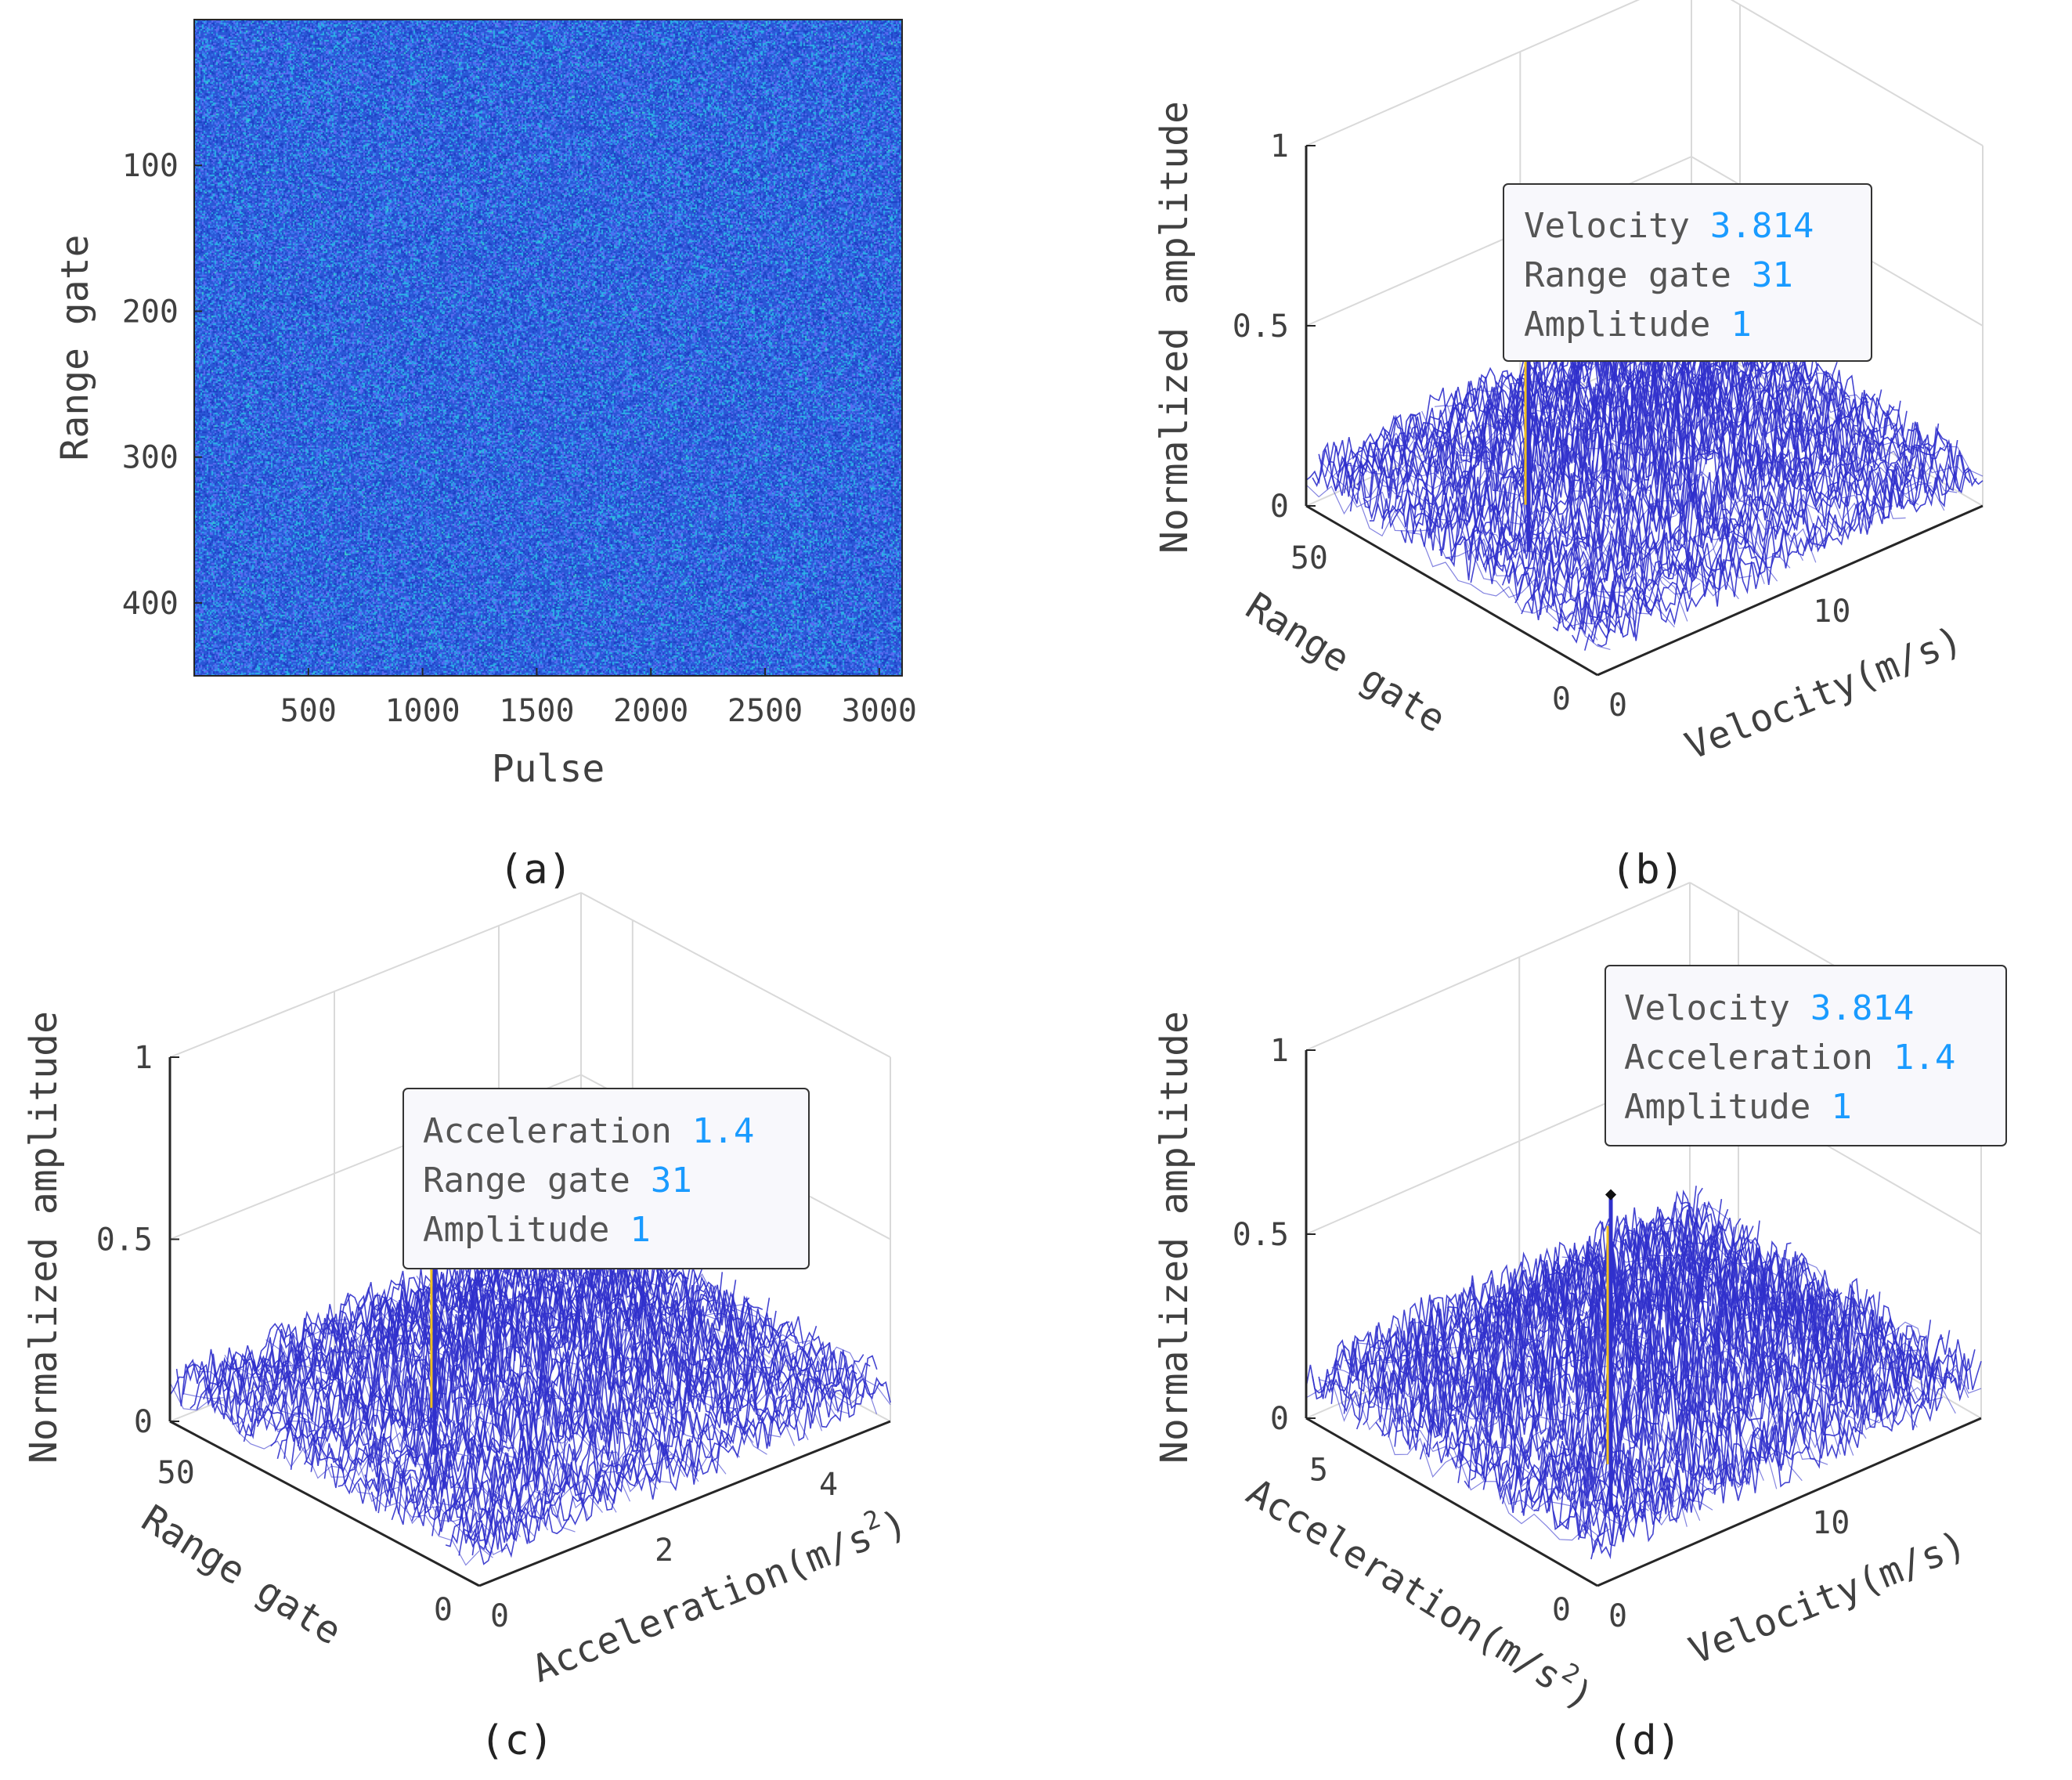  What do you see at coordinates (150, 312) in the screenshot?
I see `y-tick-label: 200` at bounding box center [150, 312].